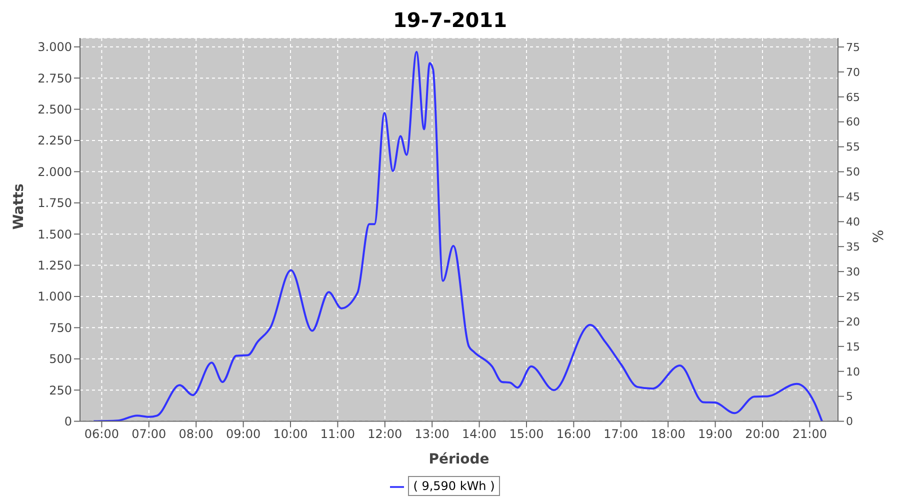 The image size is (900, 500). Describe the element at coordinates (526, 433) in the screenshot. I see `x-tick-label: 15:00` at that location.